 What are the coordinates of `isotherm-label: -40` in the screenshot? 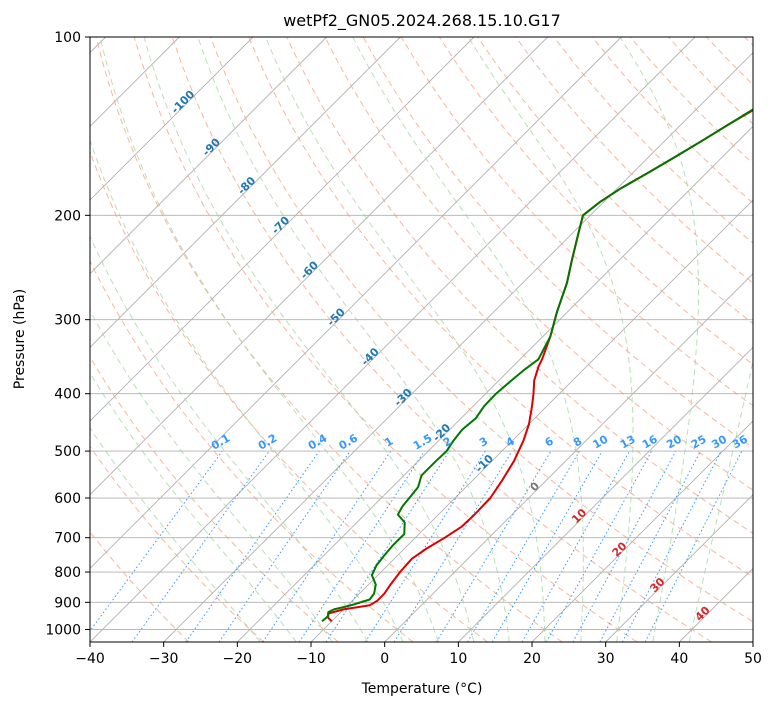 It's located at (370, 356).